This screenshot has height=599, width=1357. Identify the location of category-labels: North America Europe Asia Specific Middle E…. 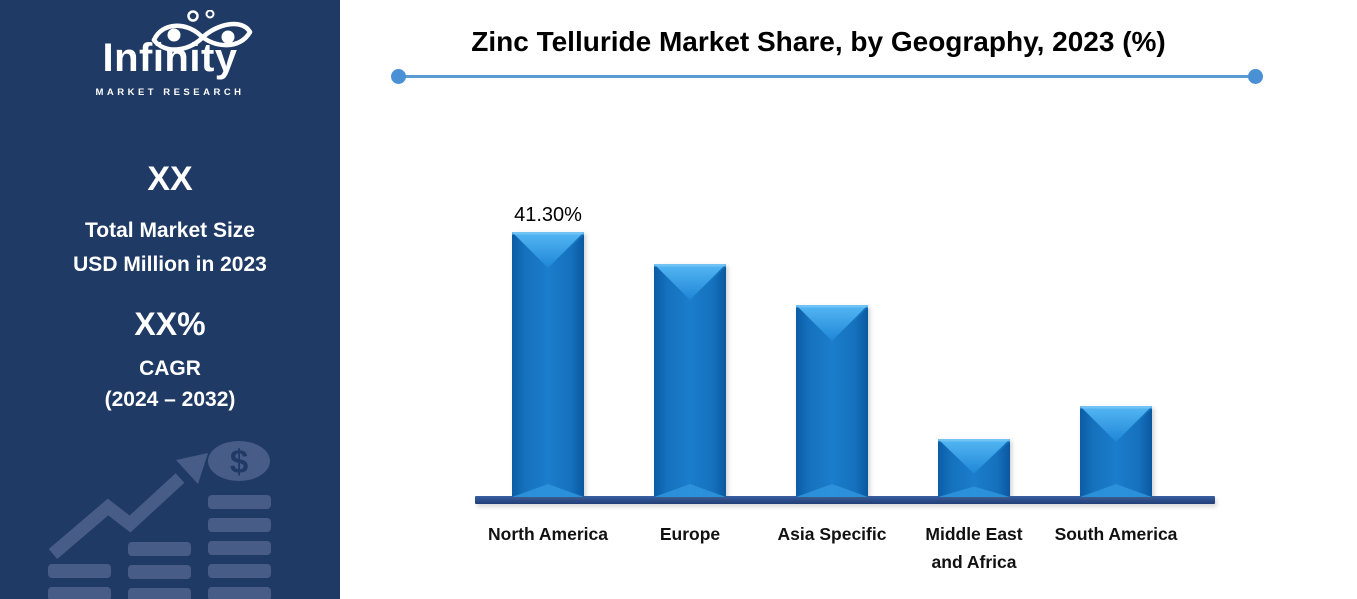
(845, 548).